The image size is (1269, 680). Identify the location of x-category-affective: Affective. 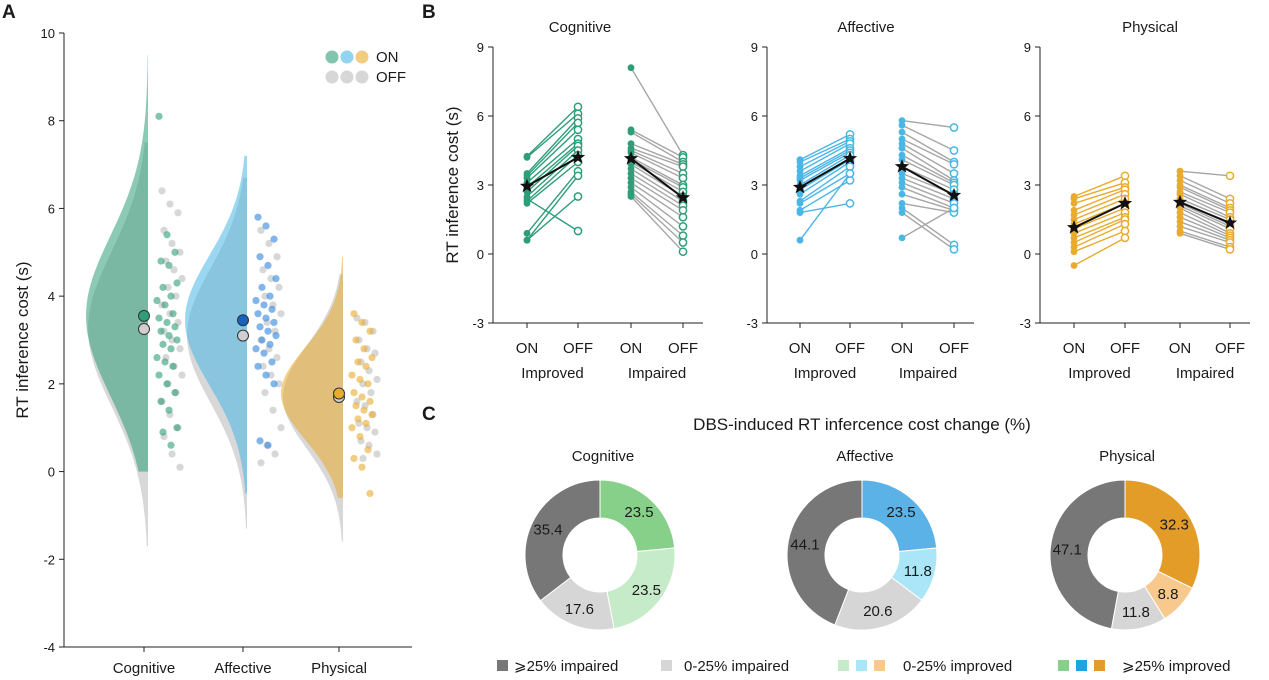
(242, 668).